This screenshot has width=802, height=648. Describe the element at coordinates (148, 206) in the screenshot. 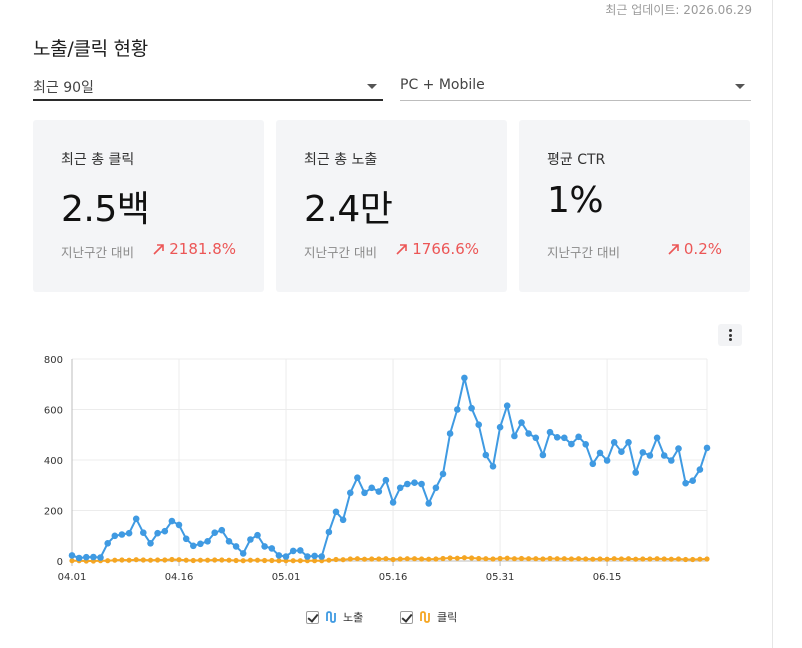

I see `stat-card-clicks: 최근 총 클릭 2.5백 지난구간 대비 2181.8%` at that location.